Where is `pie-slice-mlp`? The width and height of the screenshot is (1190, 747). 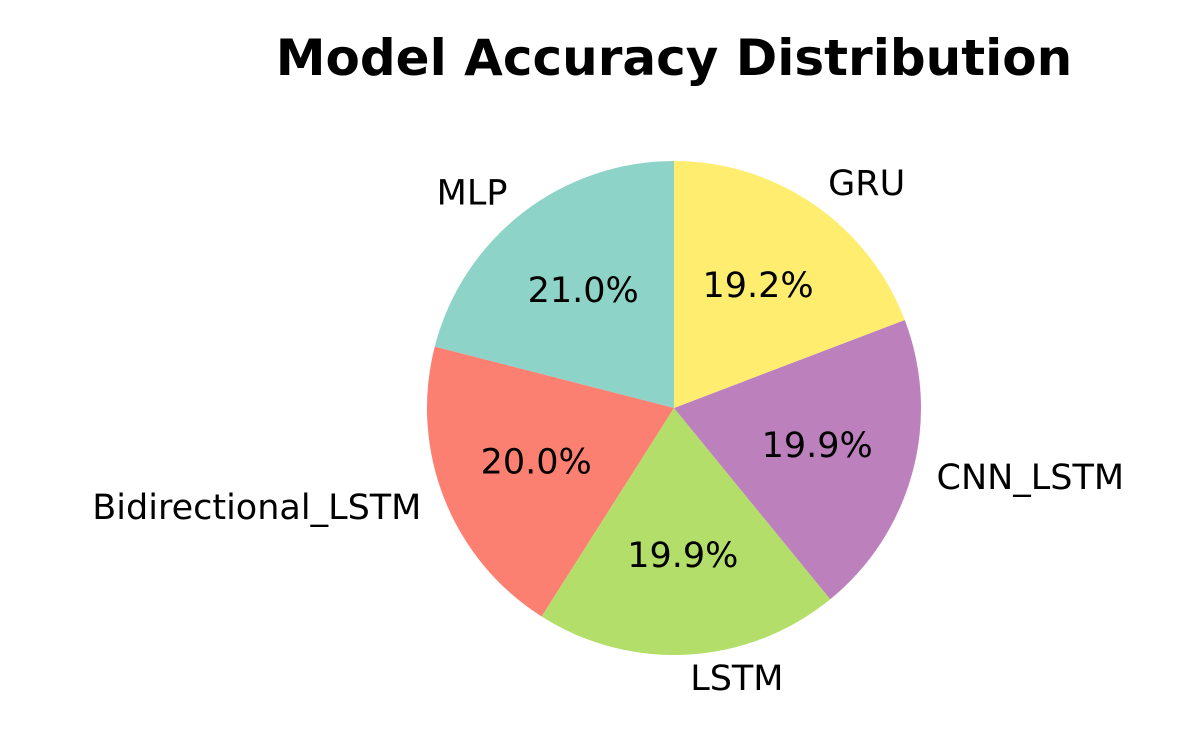
pie-slice-mlp is located at coordinates (554, 284).